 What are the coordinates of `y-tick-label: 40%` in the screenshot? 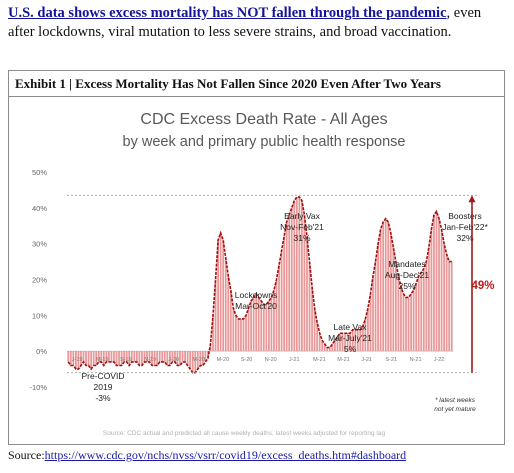 It's located at (39, 208).